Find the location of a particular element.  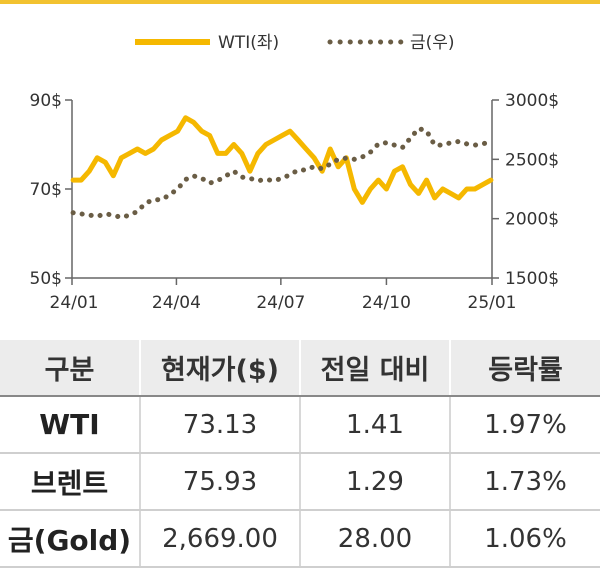

row-label: WTI is located at coordinates (70, 425).